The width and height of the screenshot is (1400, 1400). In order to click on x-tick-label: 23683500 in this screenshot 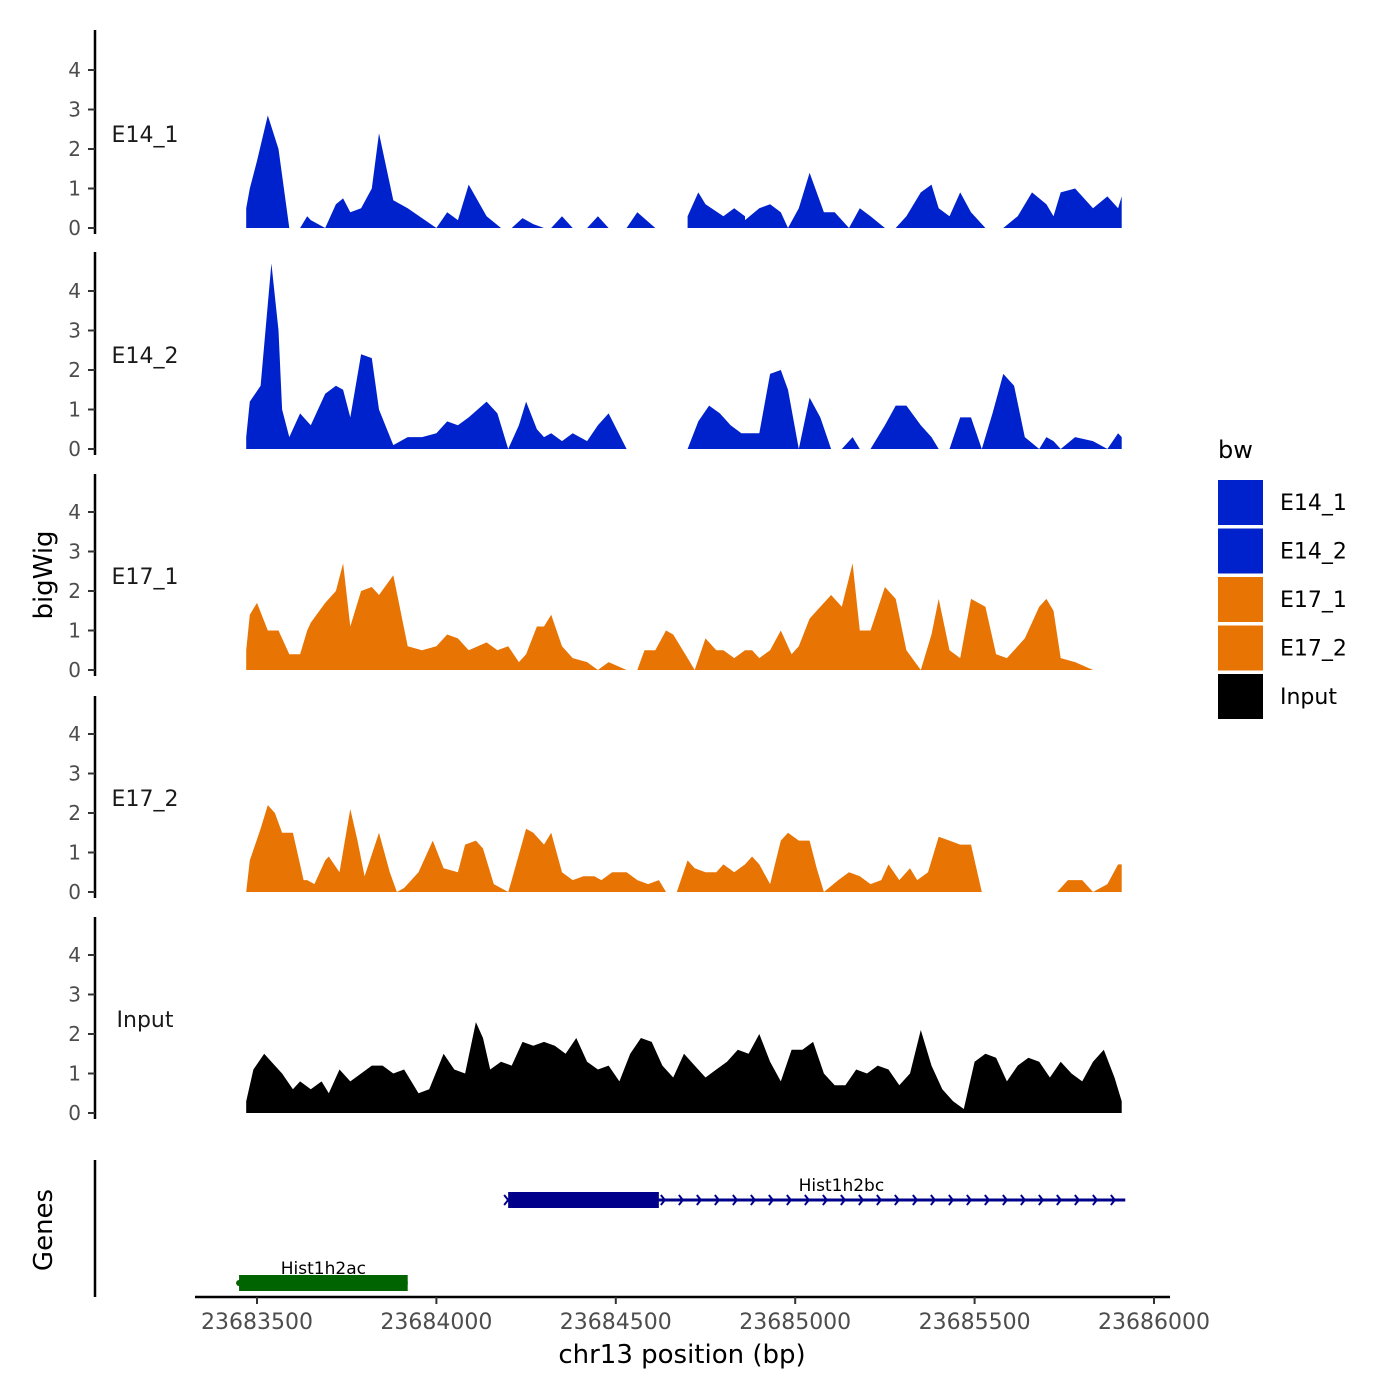, I will do `click(257, 1322)`.